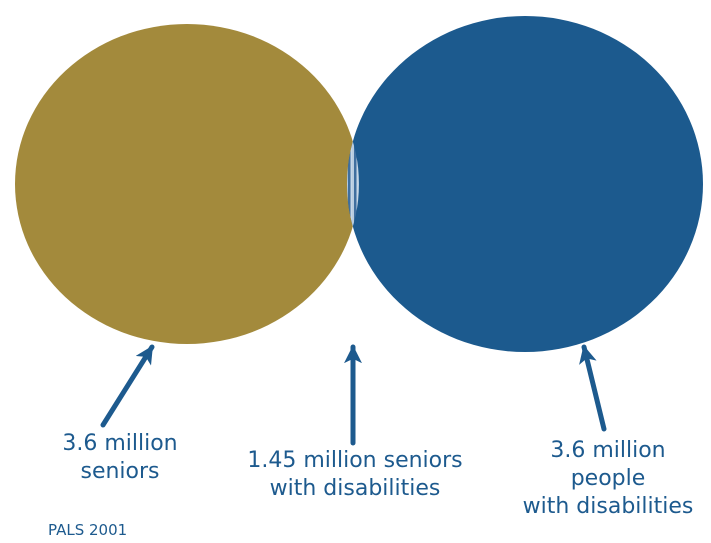 This screenshot has width=711, height=543. I want to click on source-note: PALS 2001, so click(88, 530).